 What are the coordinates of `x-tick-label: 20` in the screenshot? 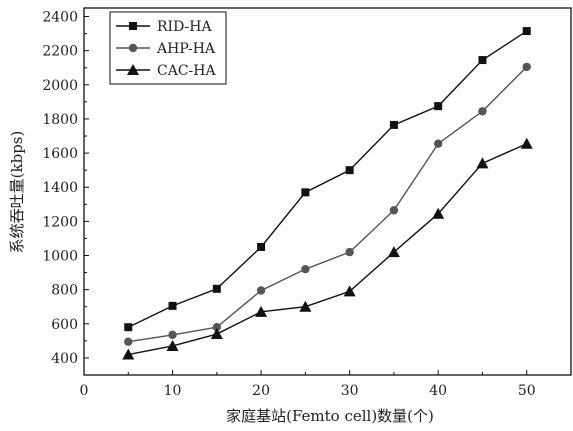 It's located at (261, 391).